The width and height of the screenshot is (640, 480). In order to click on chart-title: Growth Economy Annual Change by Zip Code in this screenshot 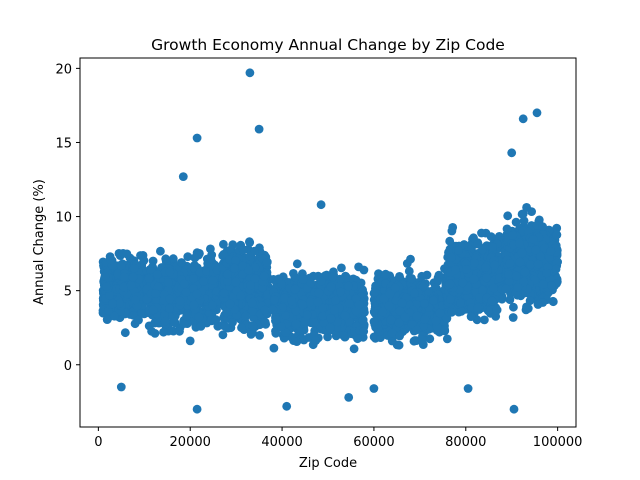, I will do `click(328, 45)`.